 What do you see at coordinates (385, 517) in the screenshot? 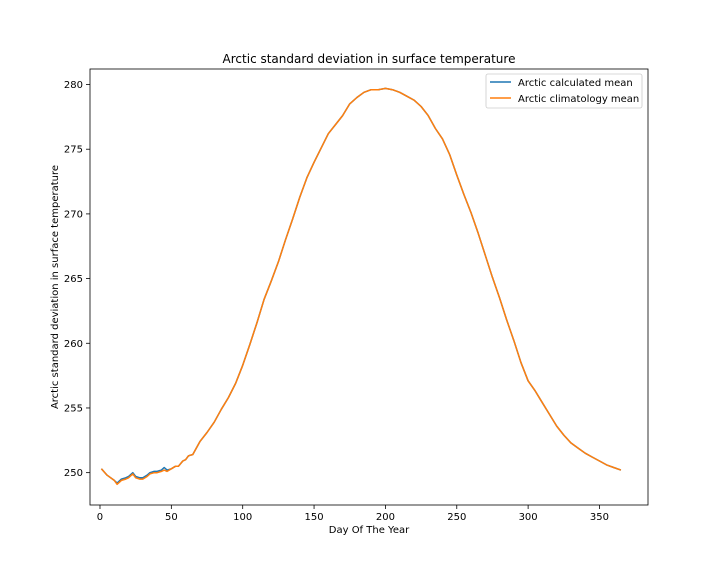
I see `x-tick-label: 200` at bounding box center [385, 517].